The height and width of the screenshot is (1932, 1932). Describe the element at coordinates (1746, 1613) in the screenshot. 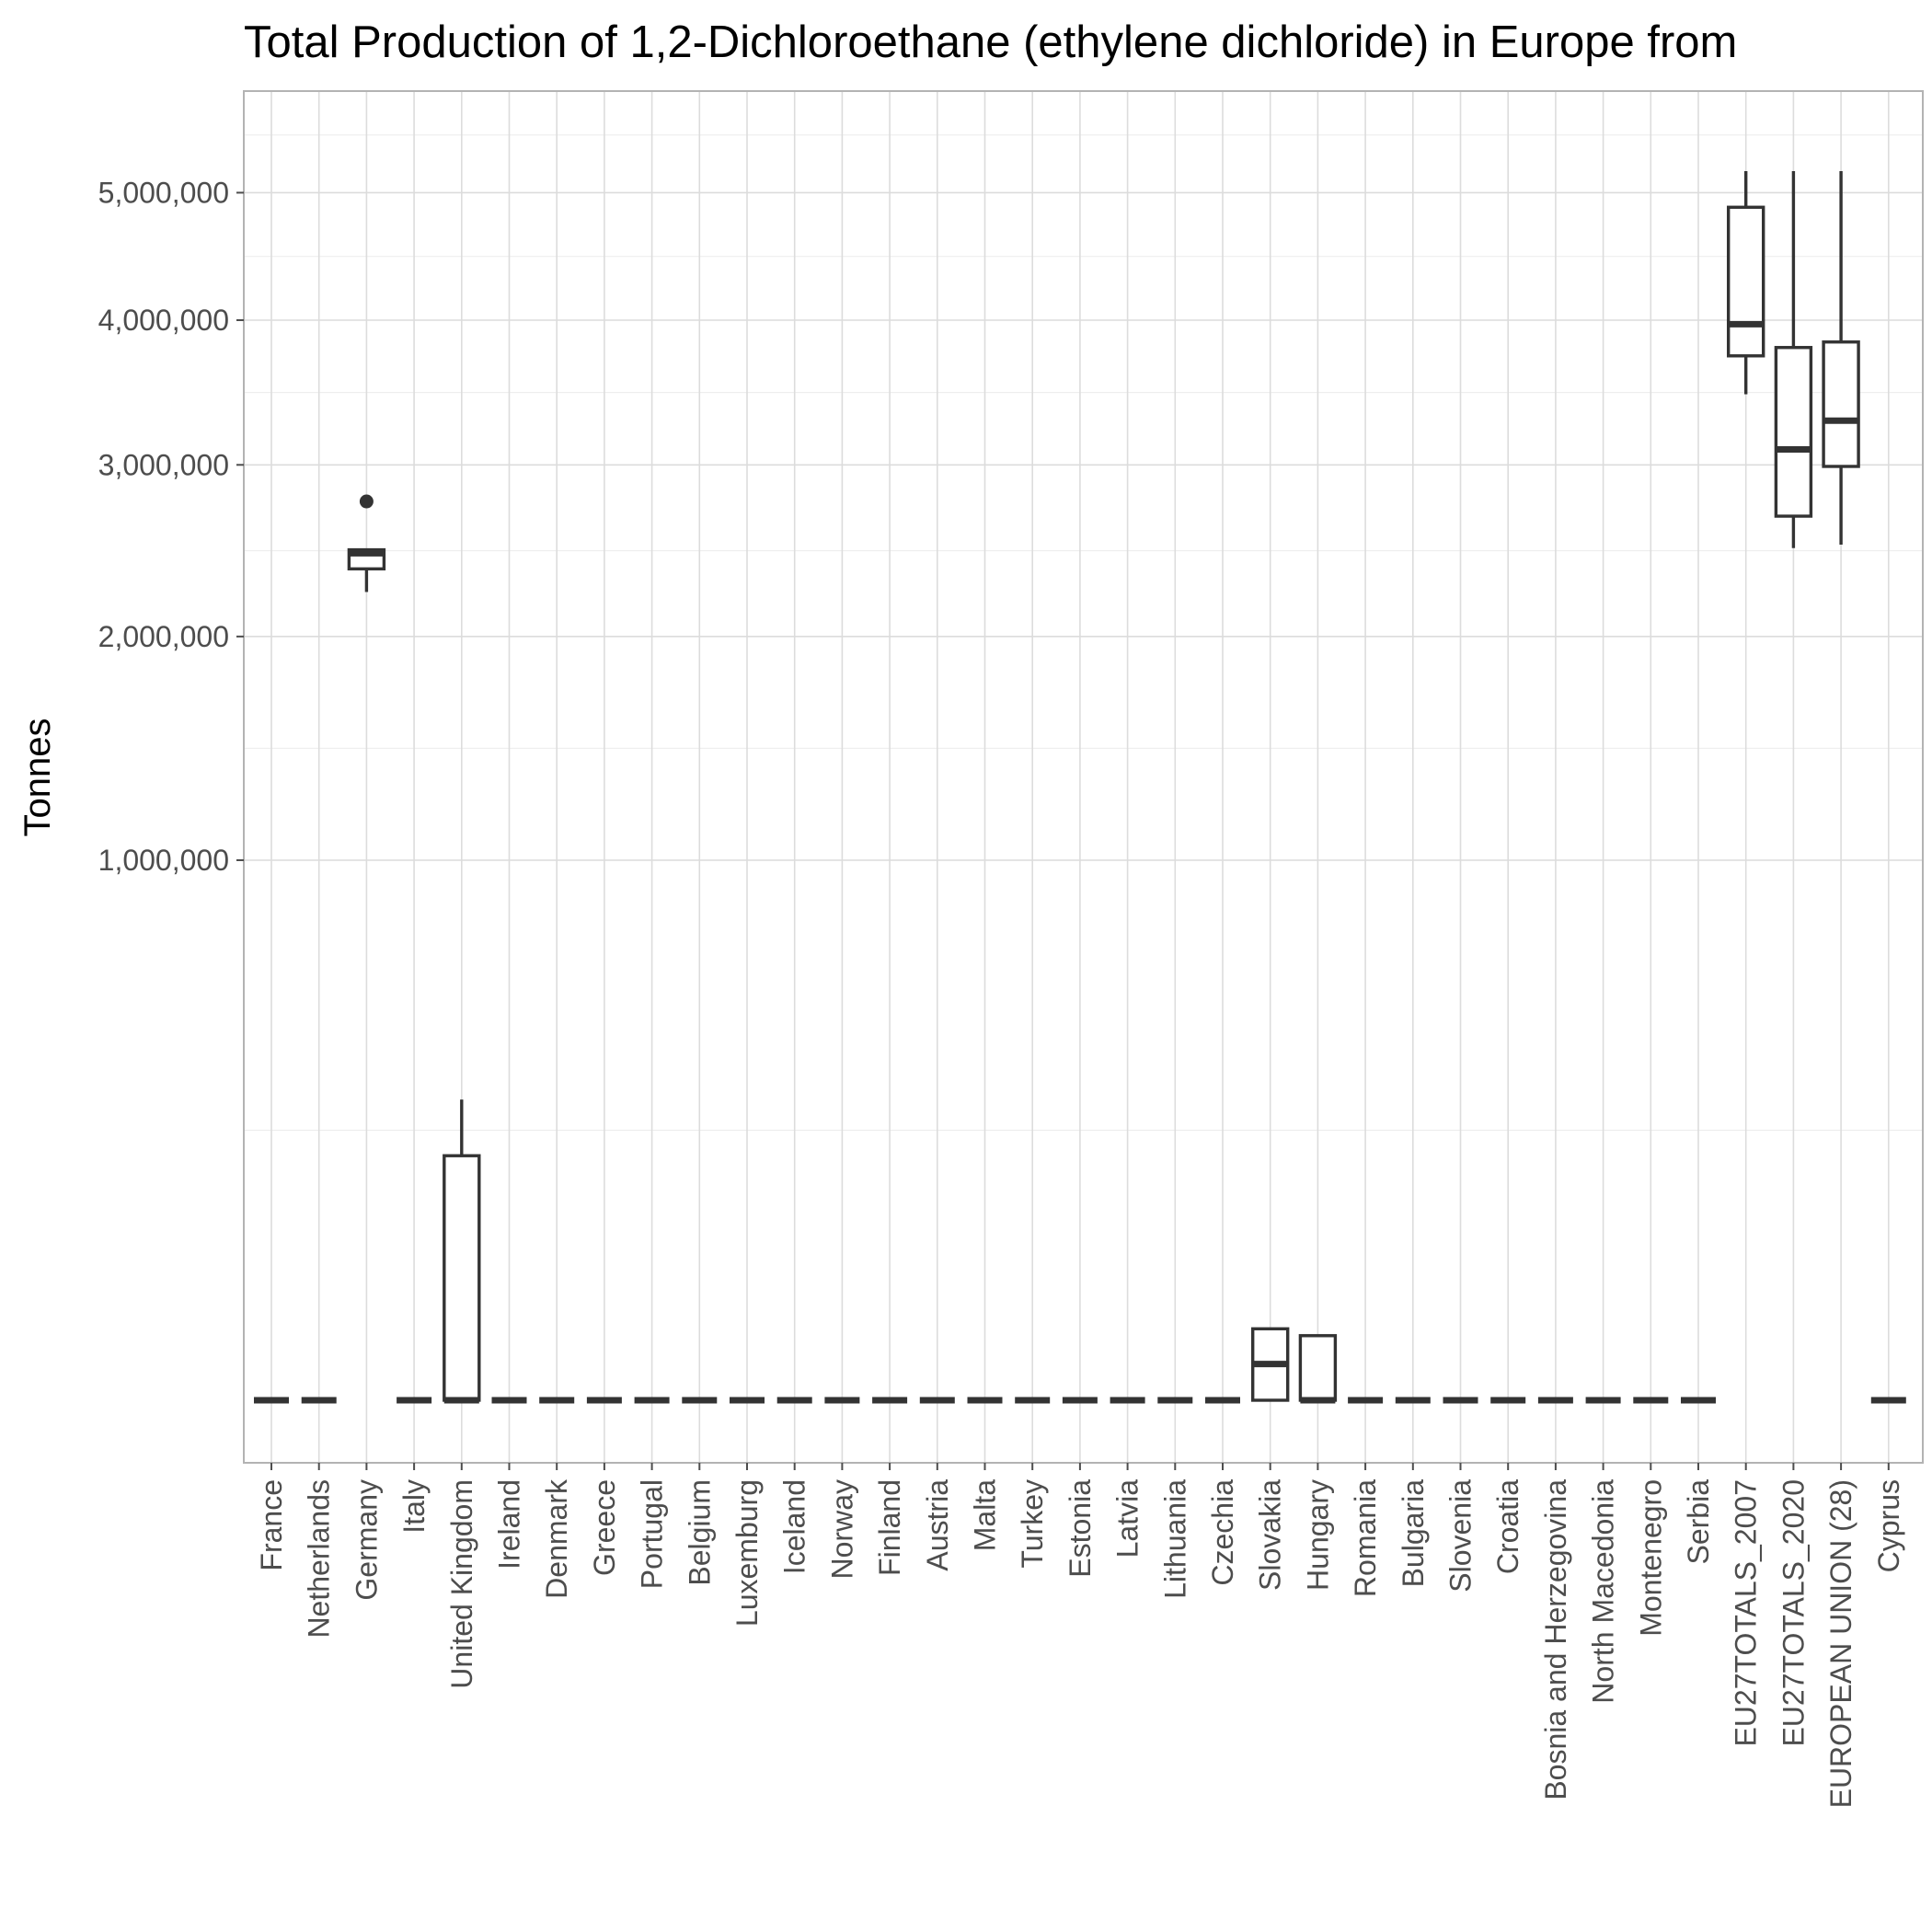

I see `x-tick-label: EU27TOTALS_2007` at that location.